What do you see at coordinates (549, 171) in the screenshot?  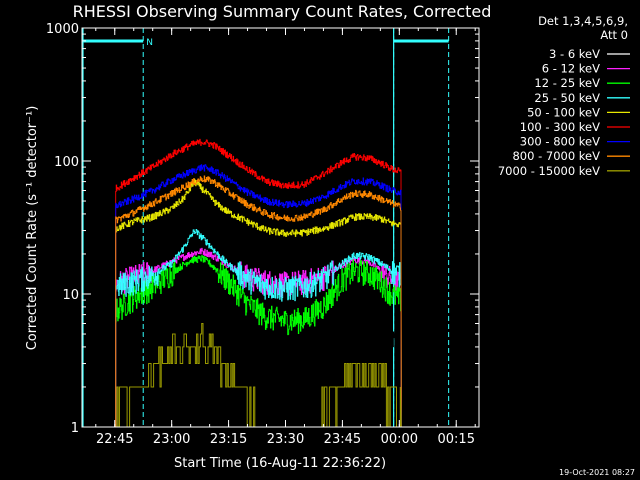 I see `legend-label-8: 7000 - 15000 keV` at bounding box center [549, 171].